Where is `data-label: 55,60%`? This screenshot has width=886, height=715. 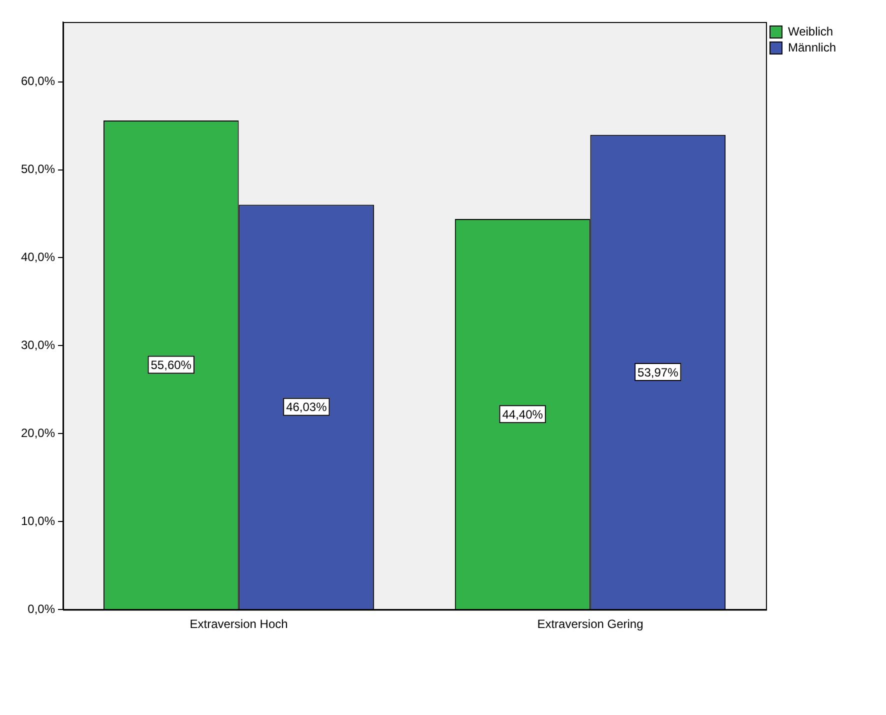
data-label: 55,60% is located at coordinates (171, 365).